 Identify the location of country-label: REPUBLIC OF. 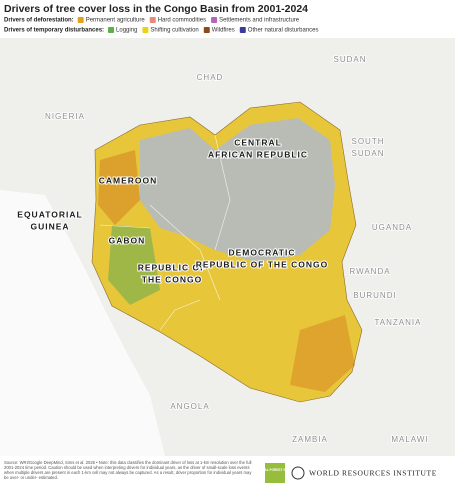
(172, 267).